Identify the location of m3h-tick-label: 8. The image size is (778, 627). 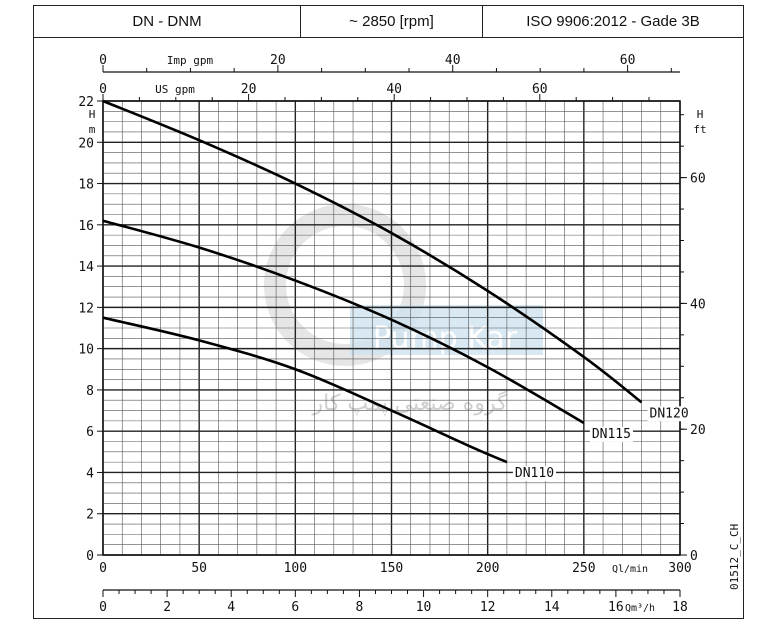
(360, 607).